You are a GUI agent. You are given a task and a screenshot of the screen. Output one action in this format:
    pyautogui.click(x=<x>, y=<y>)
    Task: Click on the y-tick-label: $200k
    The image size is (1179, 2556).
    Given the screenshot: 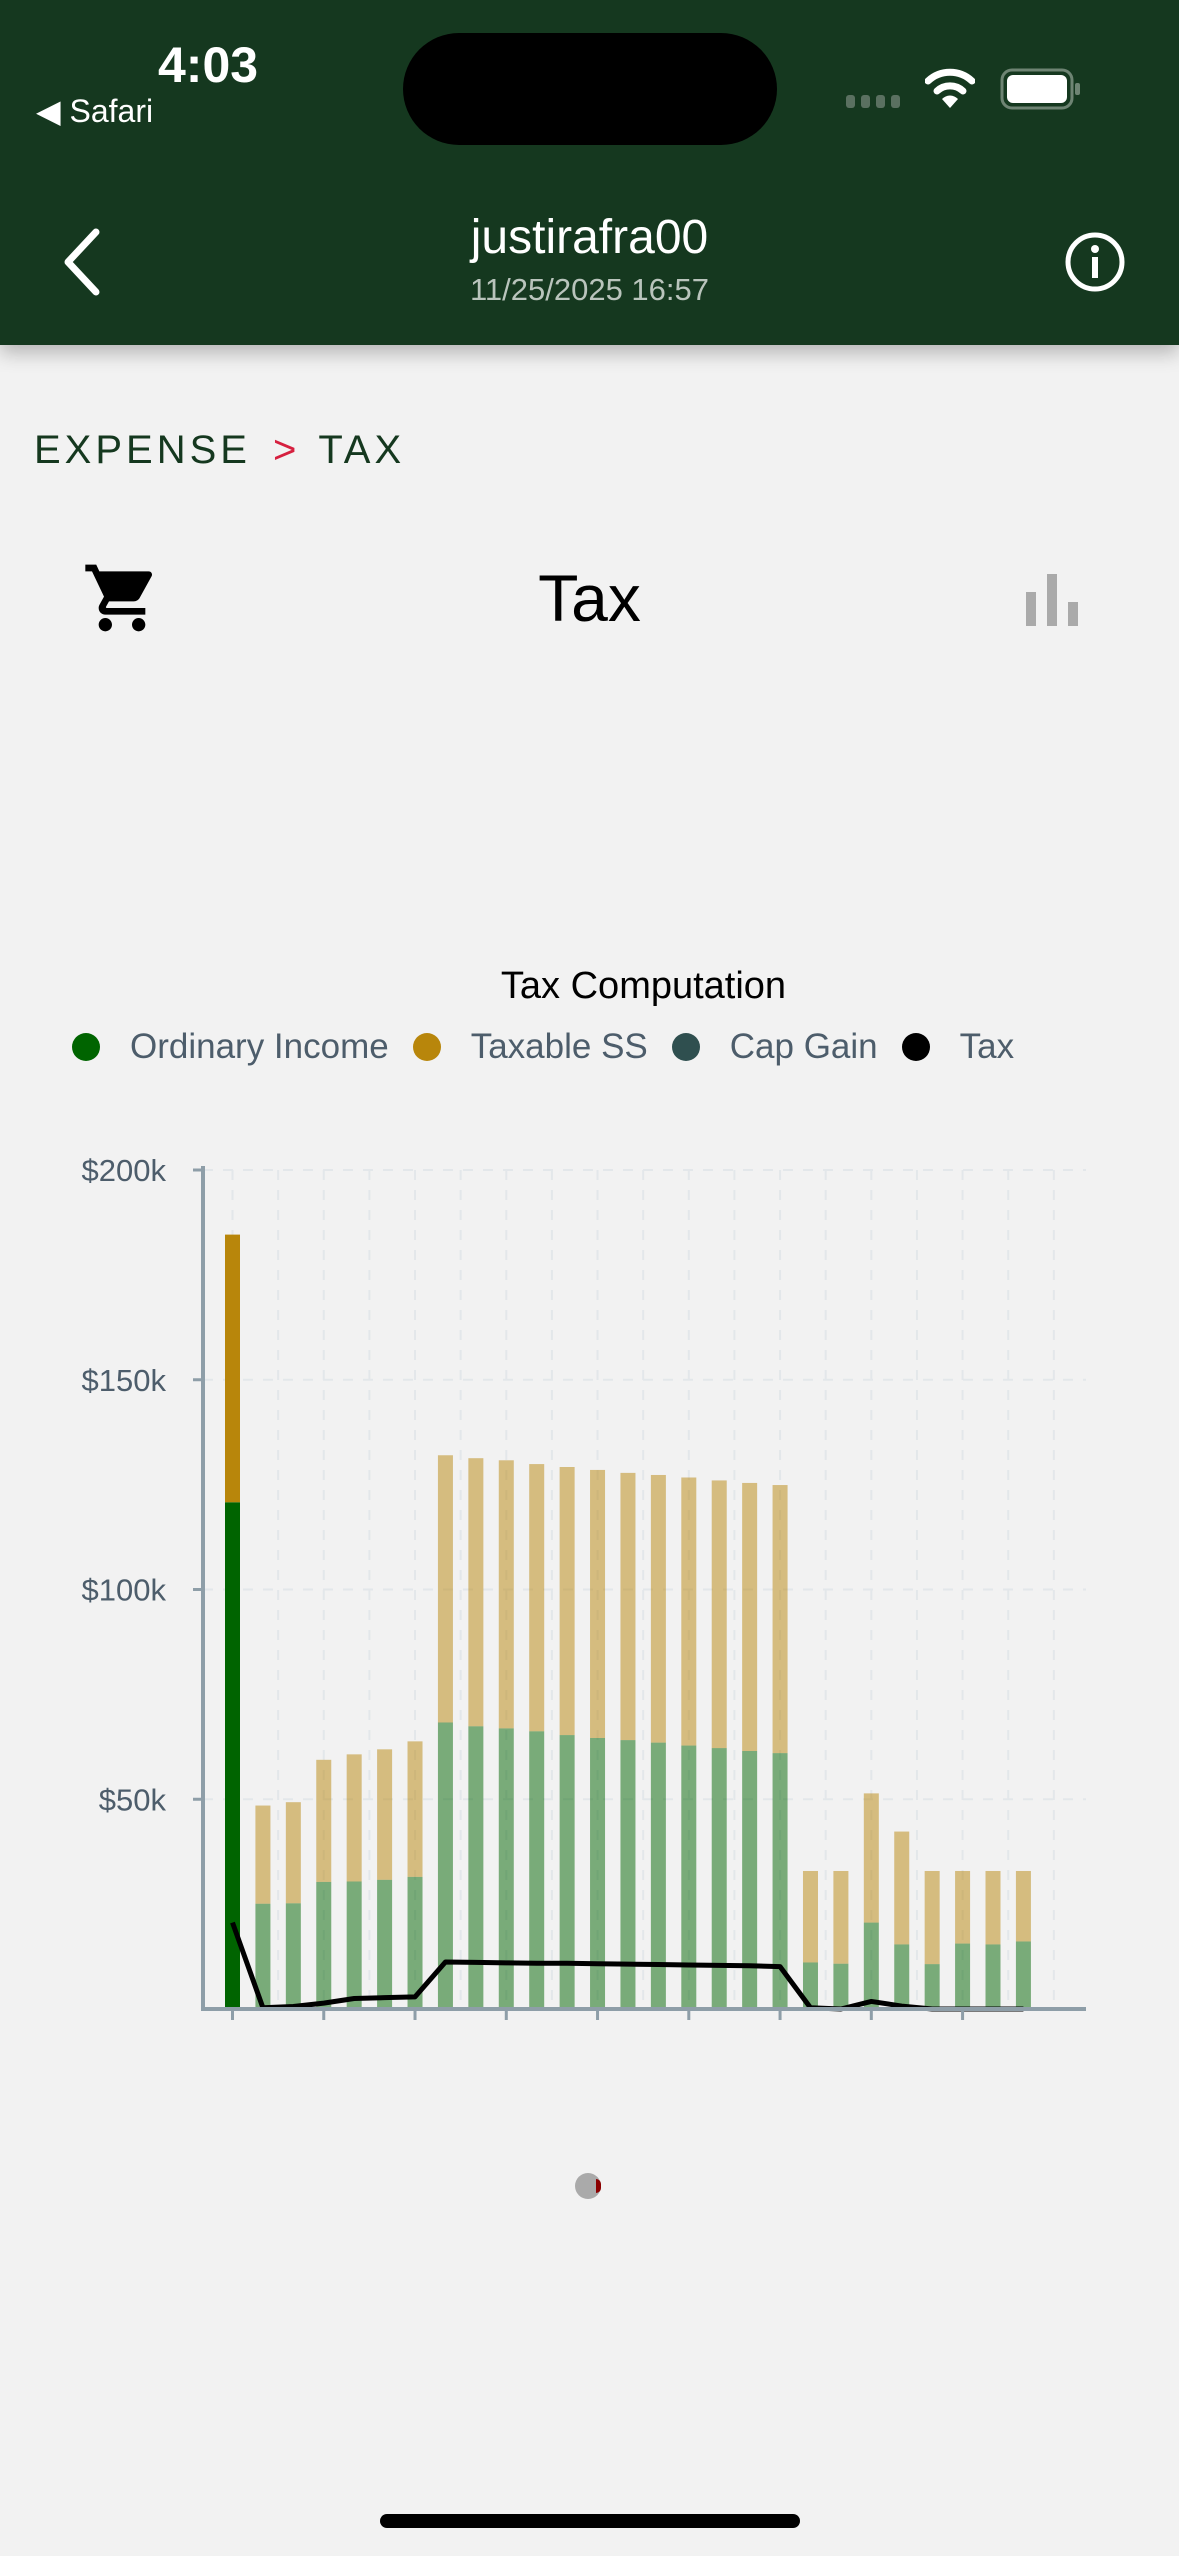 What is the action you would take?
    pyautogui.click(x=124, y=1170)
    